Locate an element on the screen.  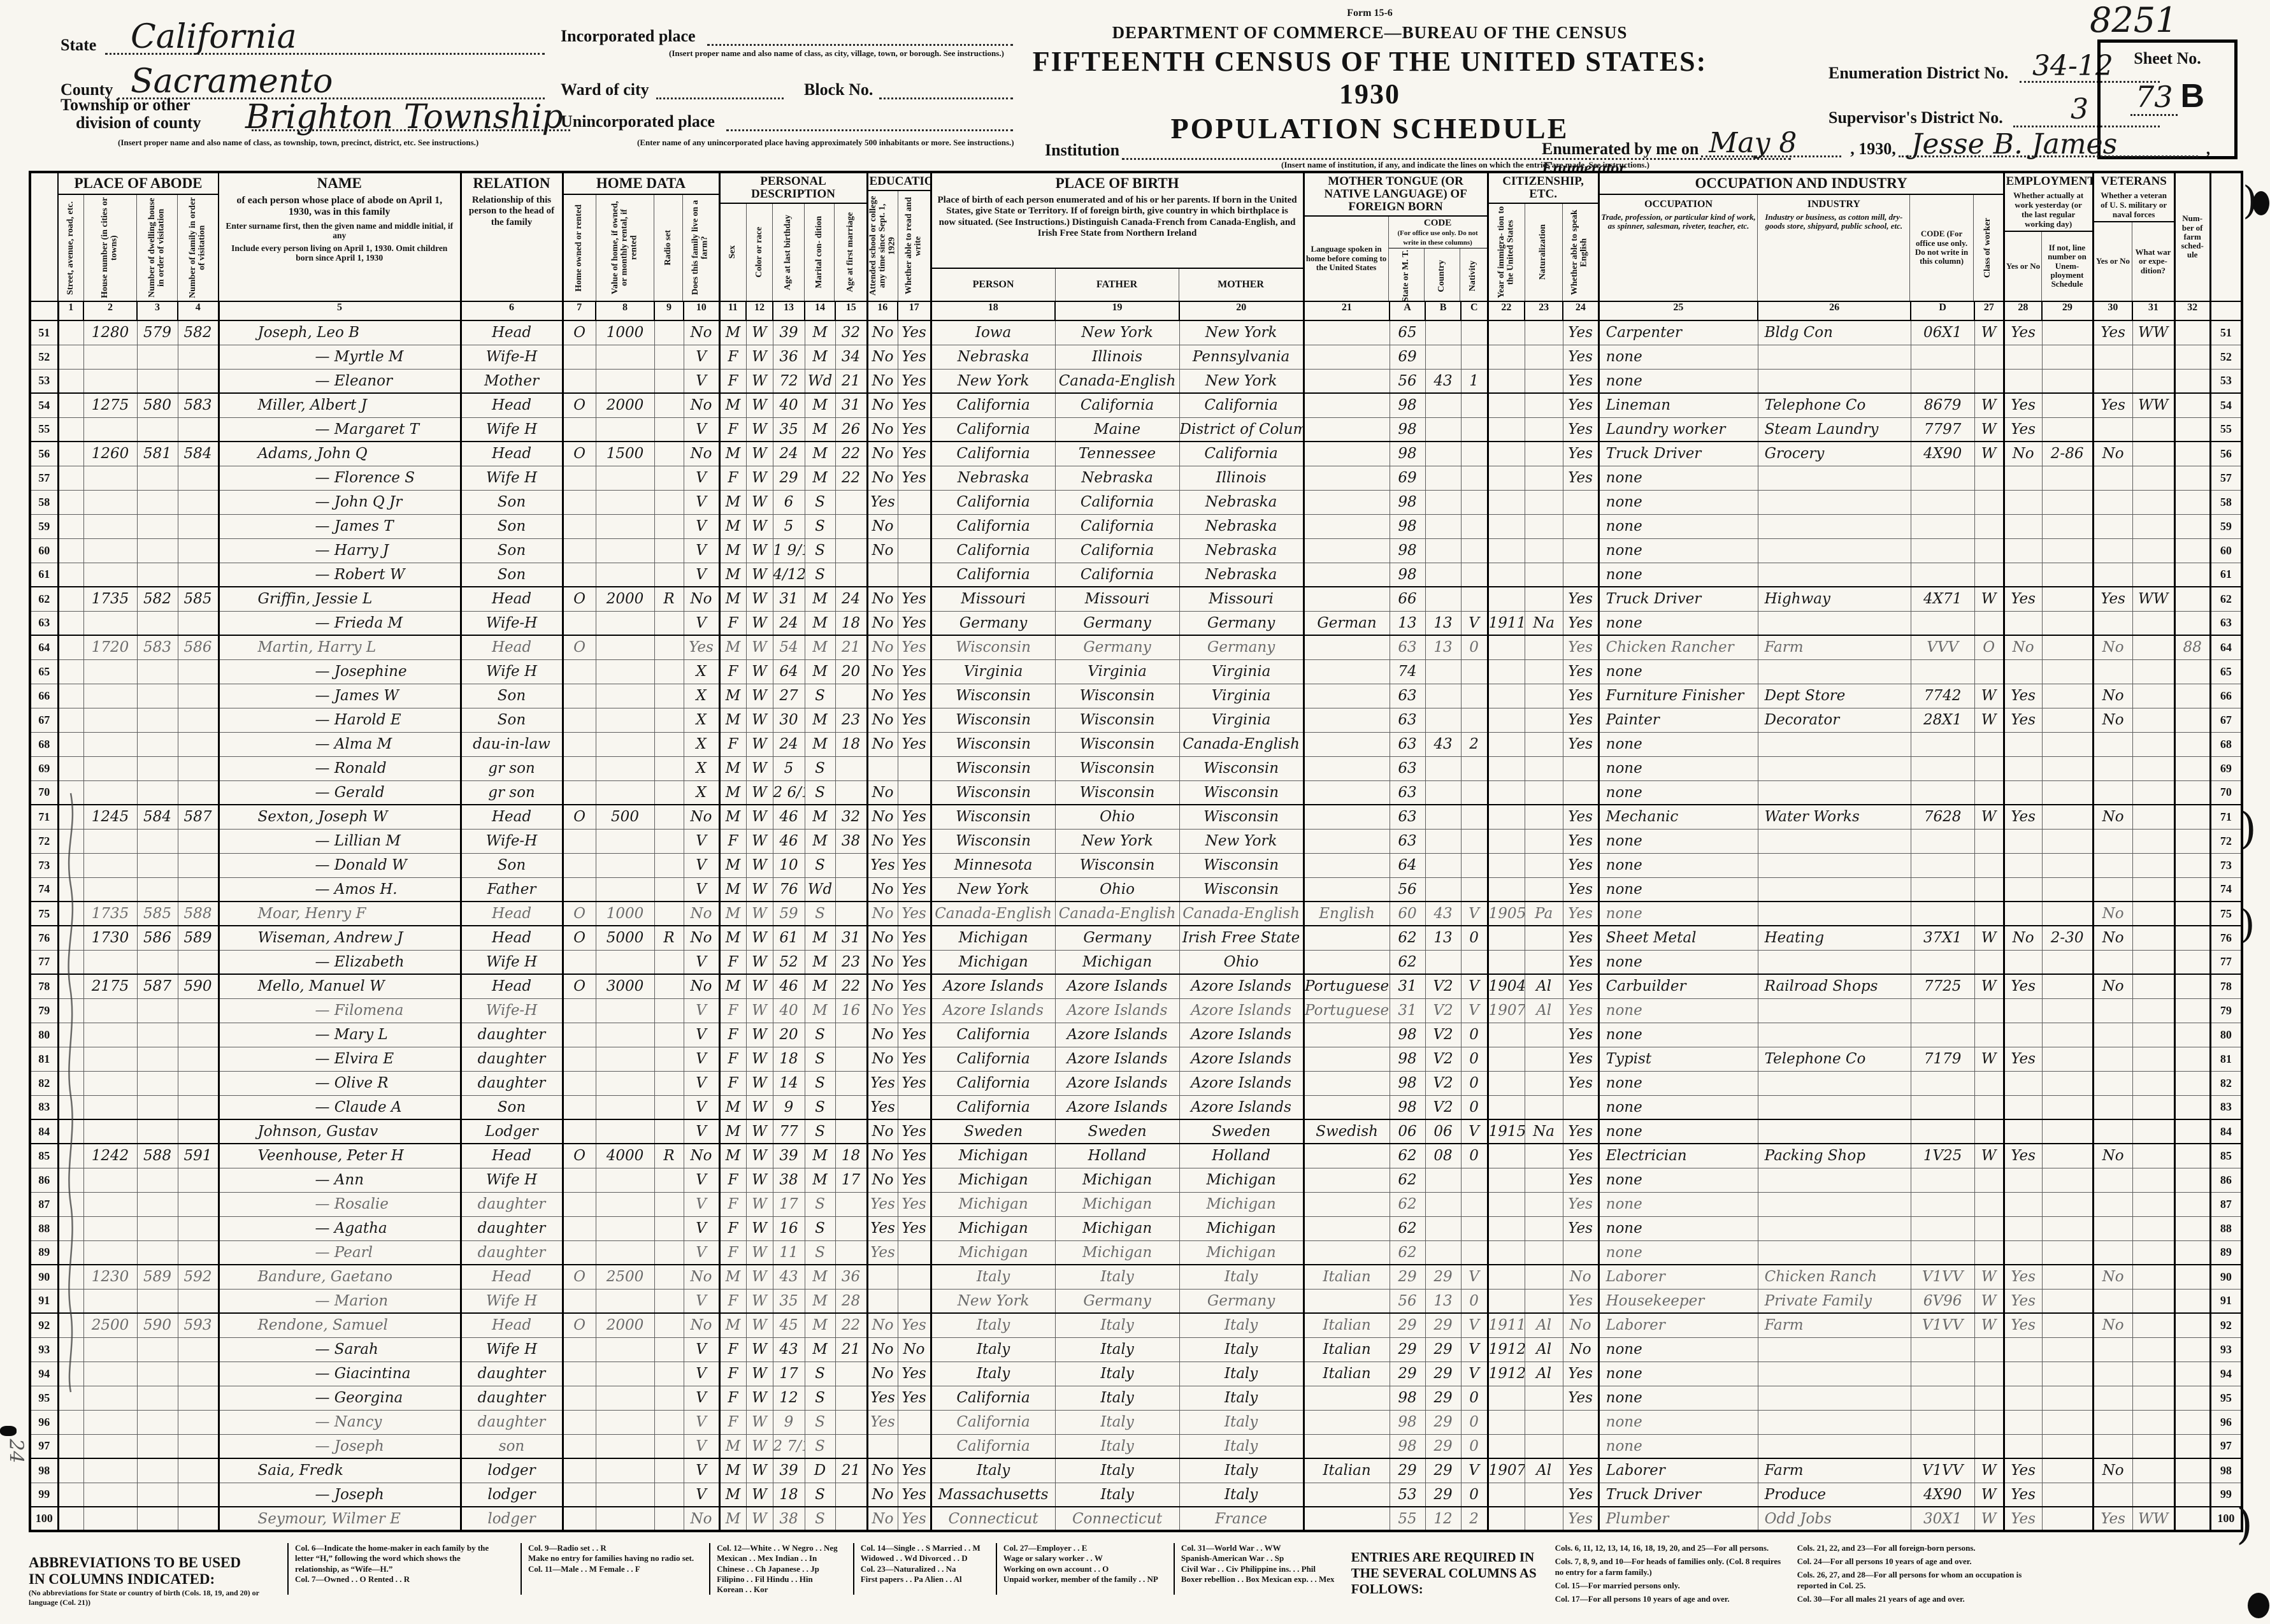
cell: 590 is located at coordinates (198, 986).